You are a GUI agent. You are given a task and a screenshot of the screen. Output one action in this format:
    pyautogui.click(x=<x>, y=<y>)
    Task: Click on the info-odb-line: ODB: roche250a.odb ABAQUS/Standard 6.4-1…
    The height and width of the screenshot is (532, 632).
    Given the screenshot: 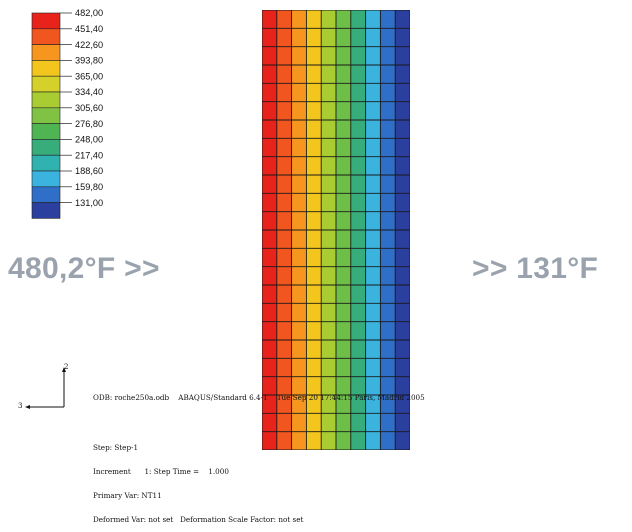 What is the action you would take?
    pyautogui.click(x=259, y=397)
    